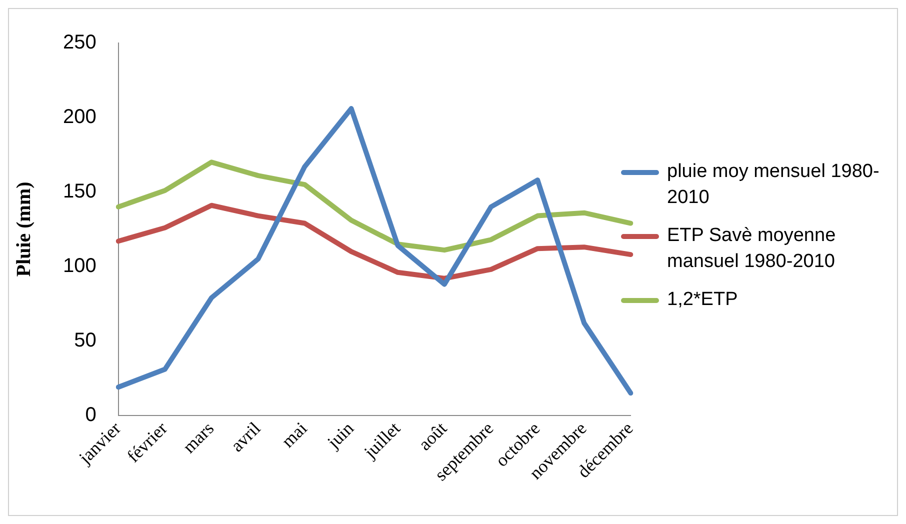  What do you see at coordinates (702, 300) in the screenshot?
I see `legend-label: 1,2*ETP` at bounding box center [702, 300].